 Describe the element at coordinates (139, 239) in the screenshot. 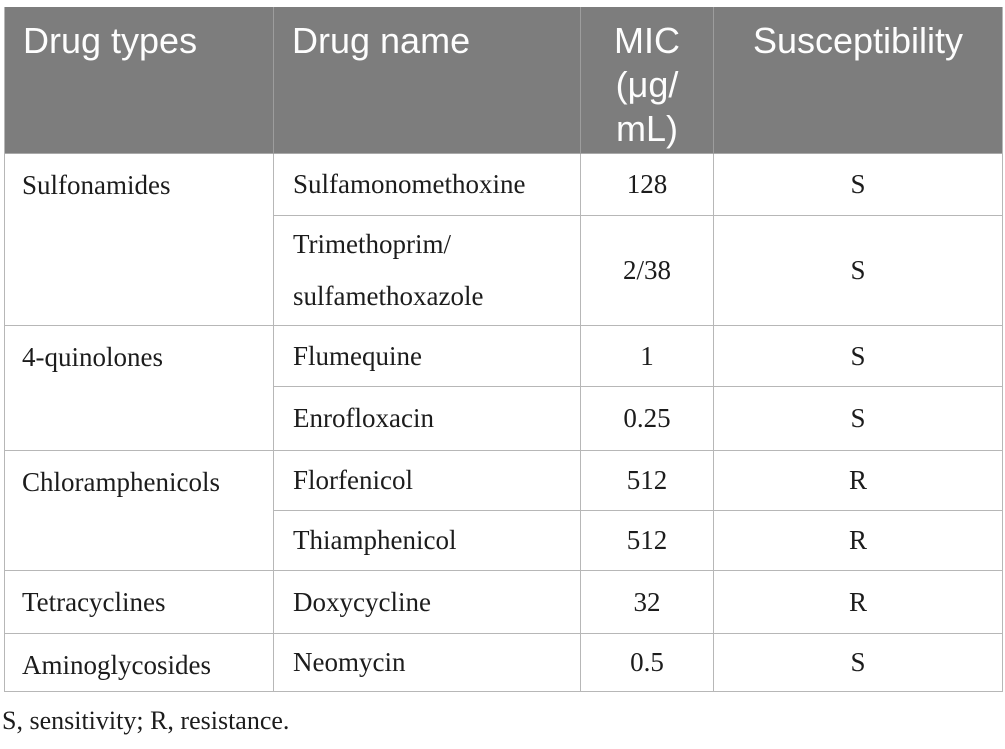

I see `drug-type-cell: Sulfonamides` at that location.